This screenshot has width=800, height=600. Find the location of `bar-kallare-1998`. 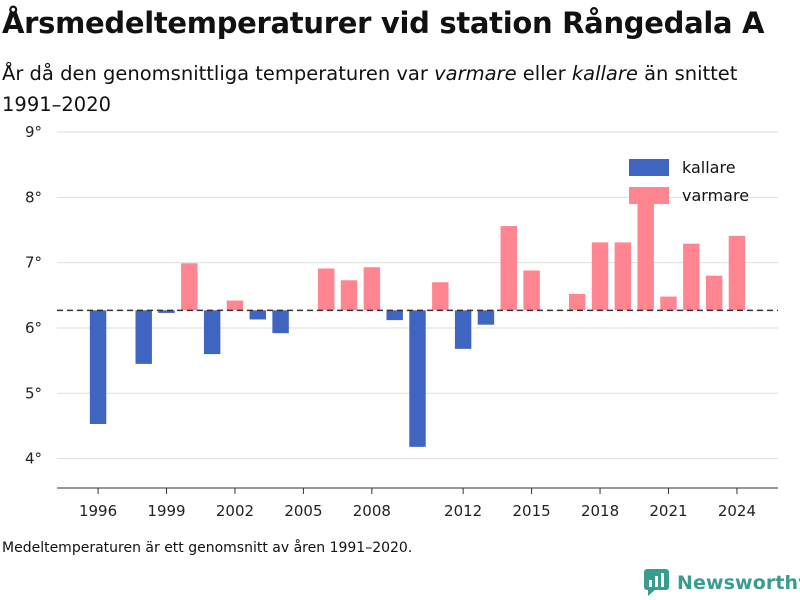

bar-kallare-1998 is located at coordinates (143, 337).